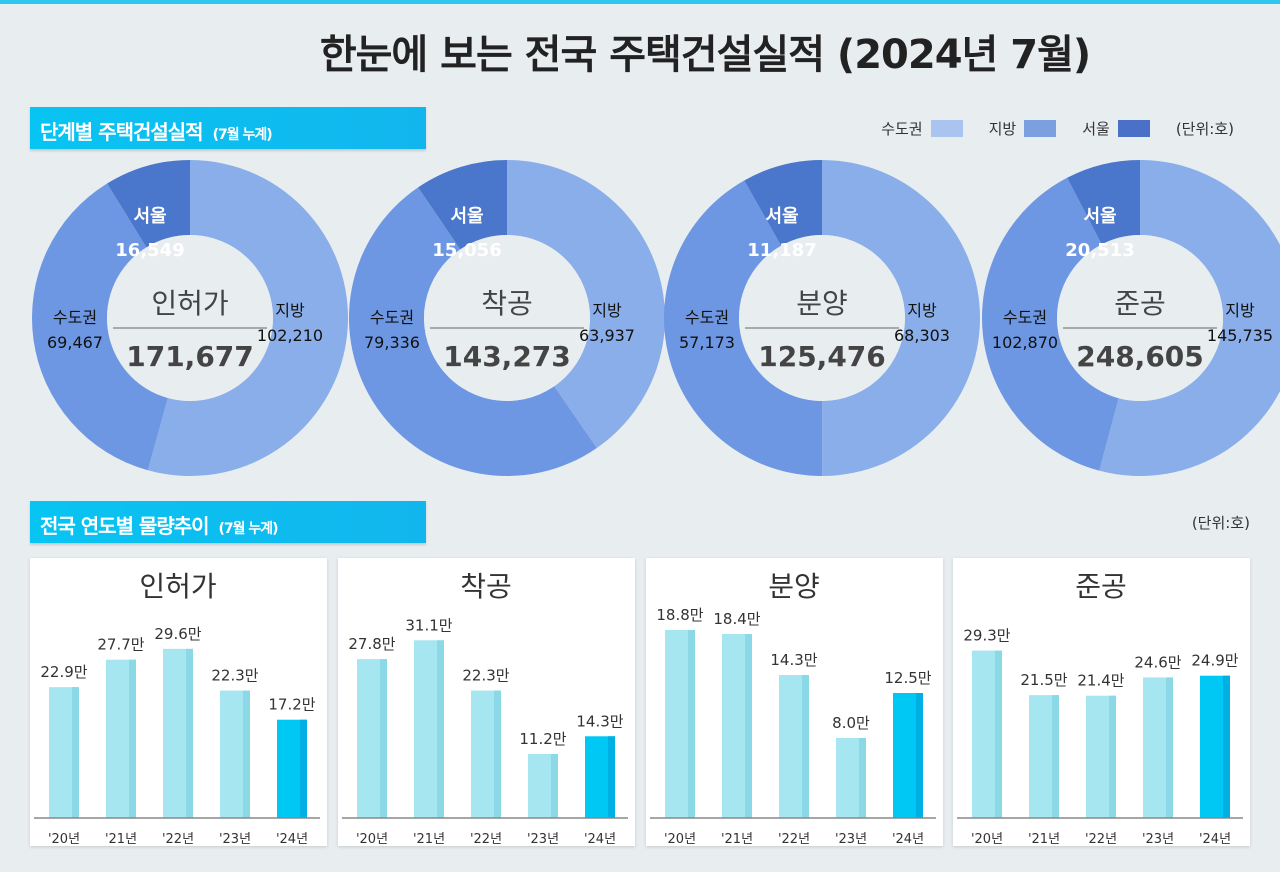  What do you see at coordinates (986, 636) in the screenshot?
I see `data-label: 29.3만` at bounding box center [986, 636].